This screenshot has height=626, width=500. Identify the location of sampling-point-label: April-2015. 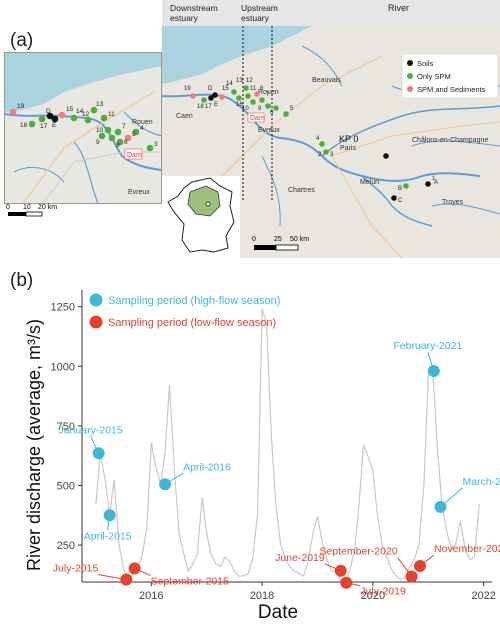
(108, 536).